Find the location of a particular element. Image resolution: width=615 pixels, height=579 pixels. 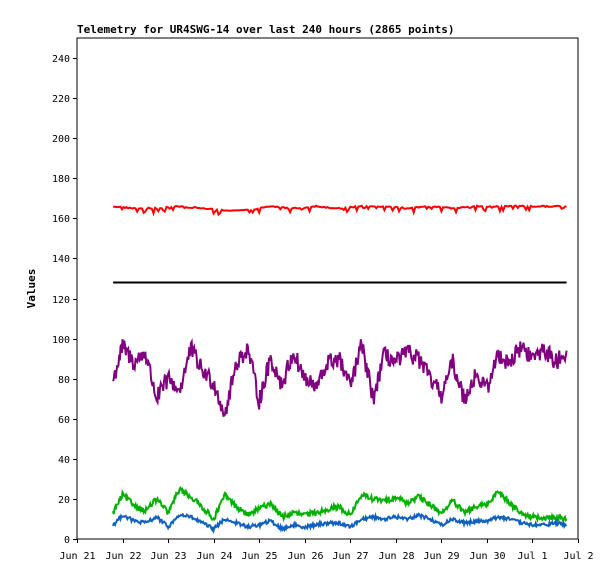

y-tick-label: 40 is located at coordinates (64, 460).